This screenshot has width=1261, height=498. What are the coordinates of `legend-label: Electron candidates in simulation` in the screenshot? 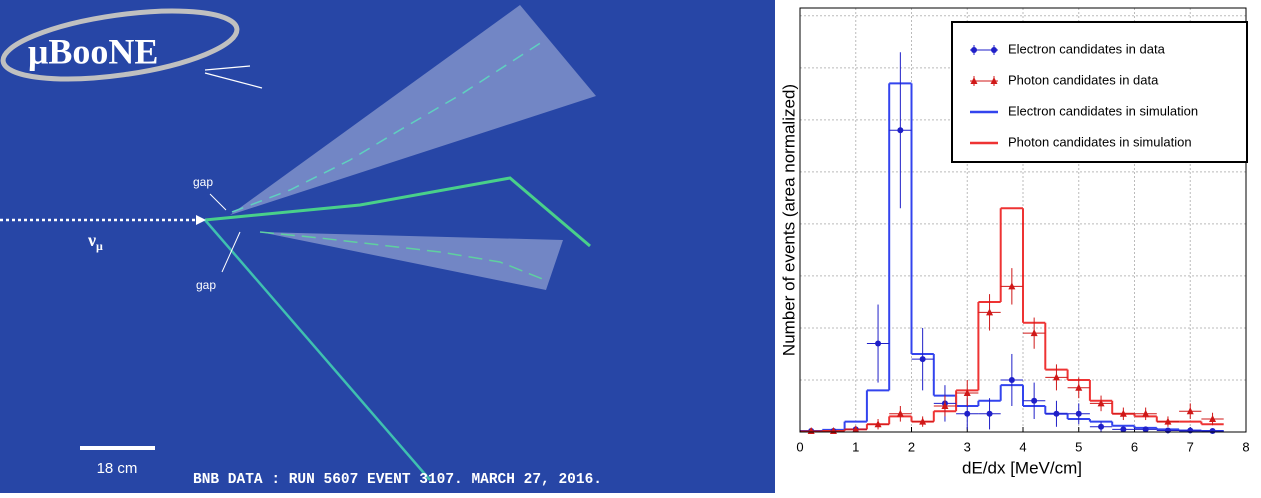 It's located at (1103, 110).